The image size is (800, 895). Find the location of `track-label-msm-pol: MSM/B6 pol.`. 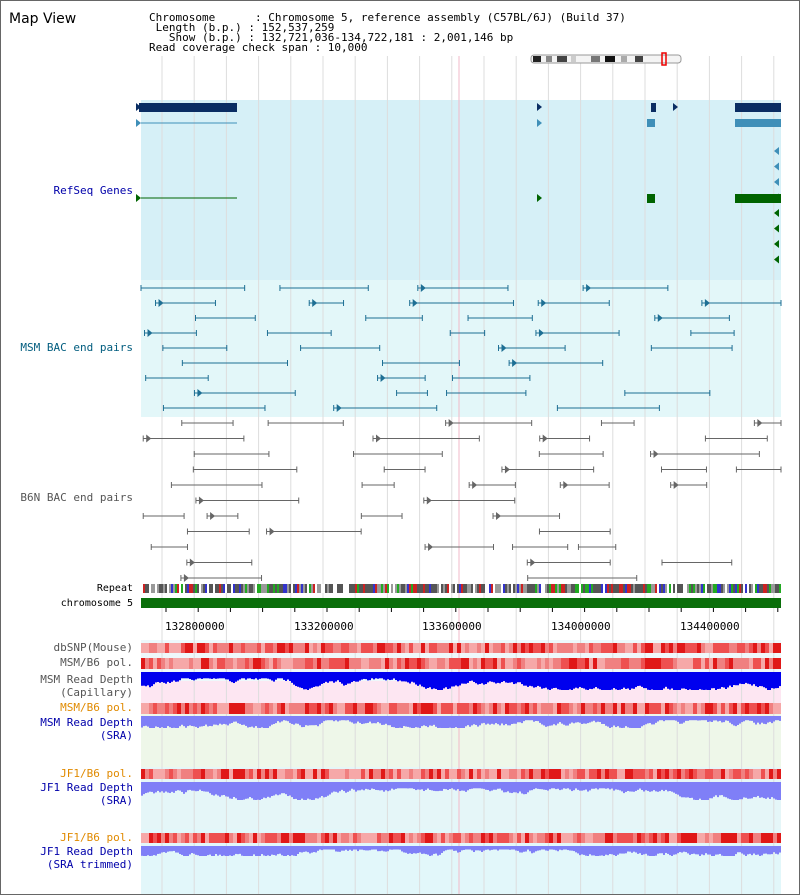

track-label-msm-pol: MSM/B6 pol. is located at coordinates (96, 662).